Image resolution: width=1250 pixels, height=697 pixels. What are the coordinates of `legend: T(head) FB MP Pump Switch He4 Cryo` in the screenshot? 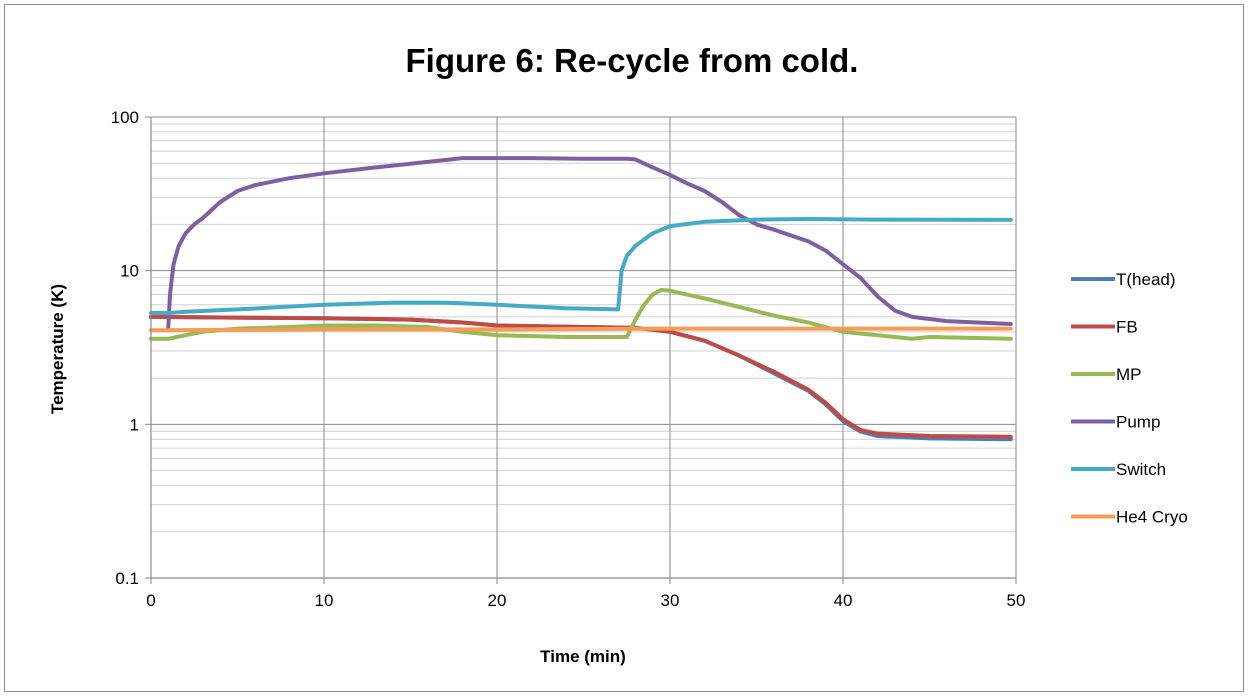 It's located at (1129, 398).